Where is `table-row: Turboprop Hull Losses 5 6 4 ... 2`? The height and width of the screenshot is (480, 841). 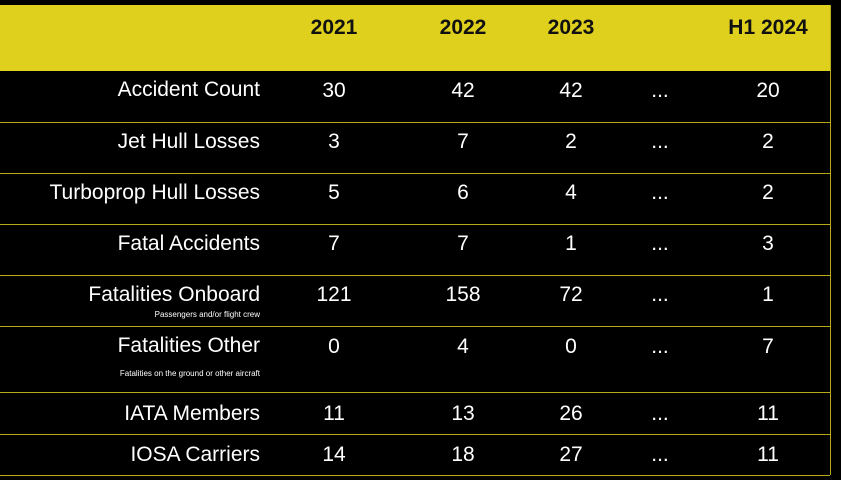
table-row: Turboprop Hull Losses 5 6 4 ... 2 is located at coordinates (415, 199).